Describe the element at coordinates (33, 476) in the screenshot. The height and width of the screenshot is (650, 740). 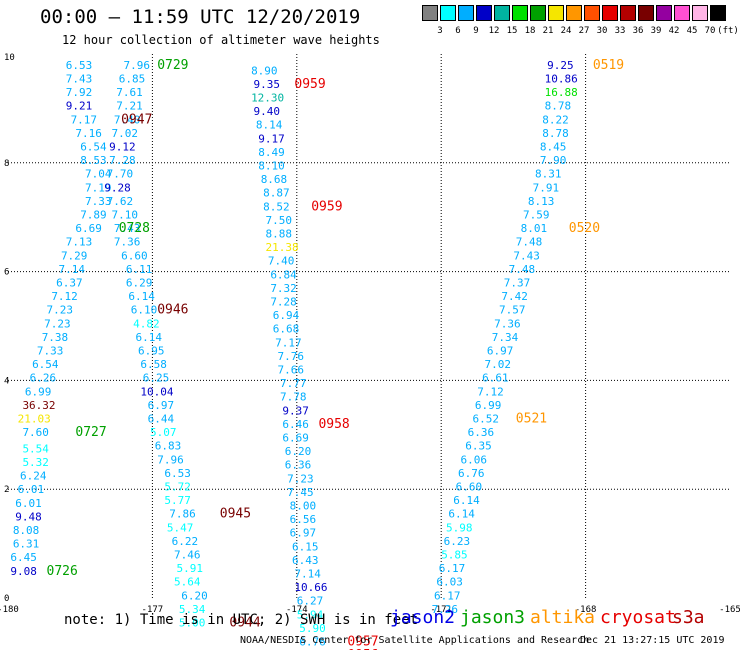
I see `wave-height-value: 6.24` at that location.